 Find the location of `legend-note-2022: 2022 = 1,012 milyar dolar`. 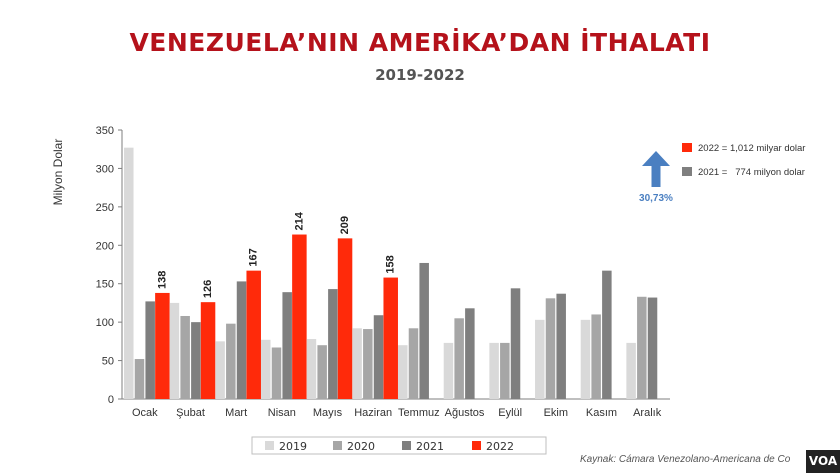

legend-note-2022: 2022 = 1,012 milyar dolar is located at coordinates (751, 148).